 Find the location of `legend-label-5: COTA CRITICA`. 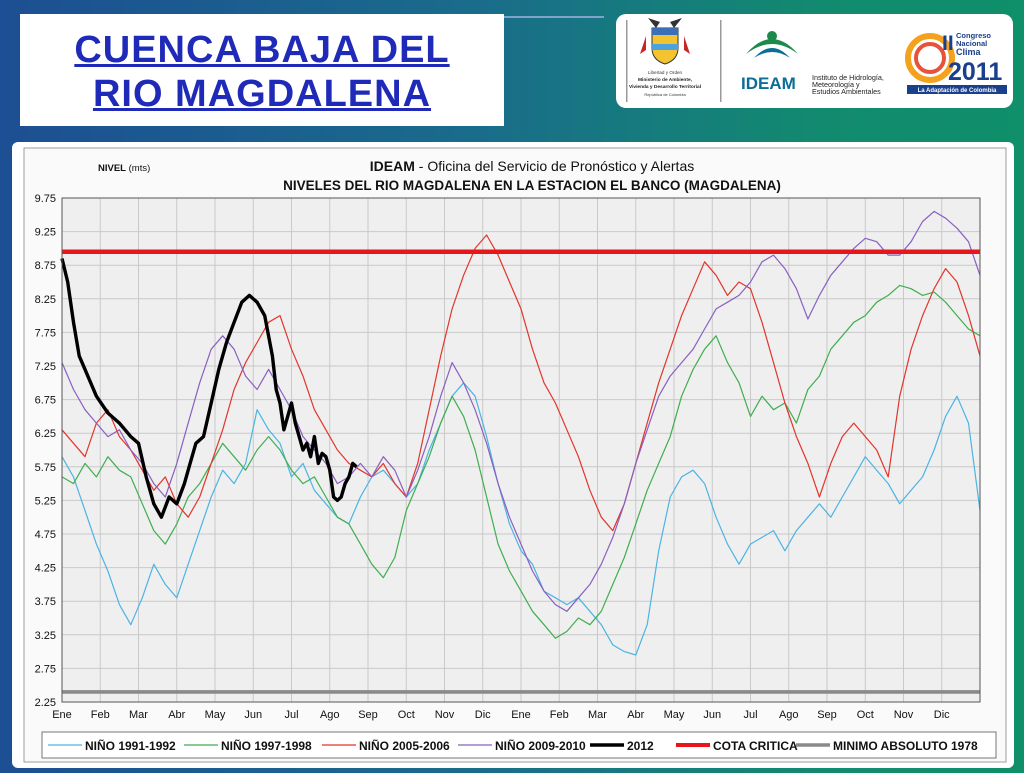

legend-label-5: COTA CRITICA is located at coordinates (755, 746).